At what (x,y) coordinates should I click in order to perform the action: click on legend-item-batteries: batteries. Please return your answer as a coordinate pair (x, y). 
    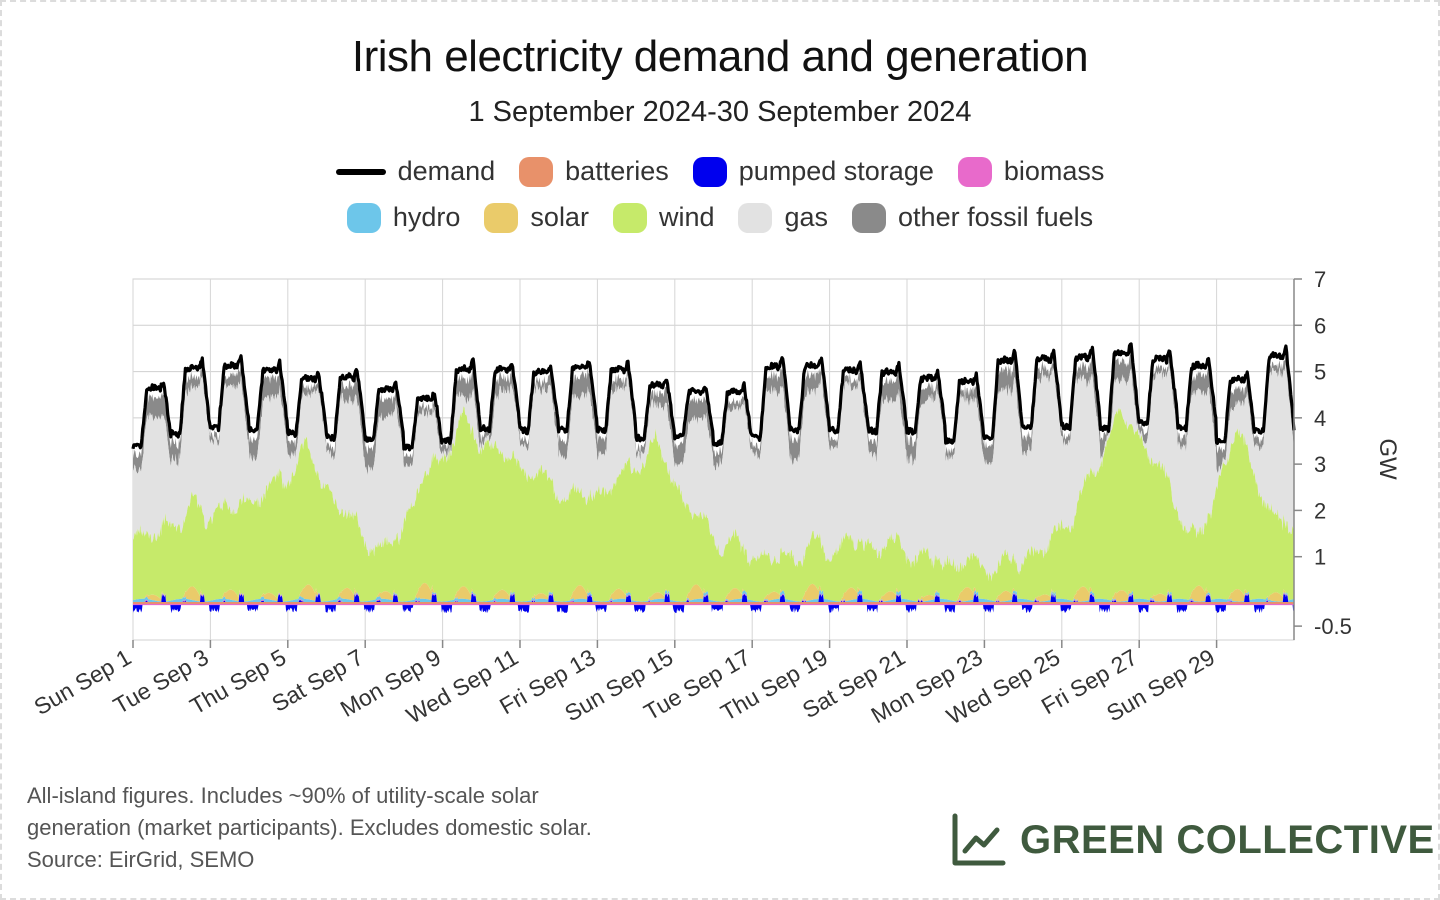
    Looking at the image, I should click on (594, 171).